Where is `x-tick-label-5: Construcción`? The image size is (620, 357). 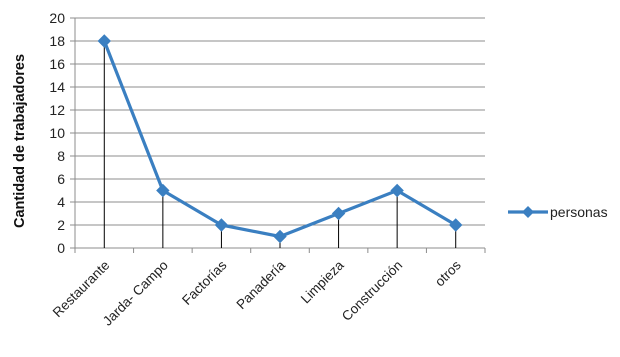
x-tick-label-5: Construcción is located at coordinates (372, 291).